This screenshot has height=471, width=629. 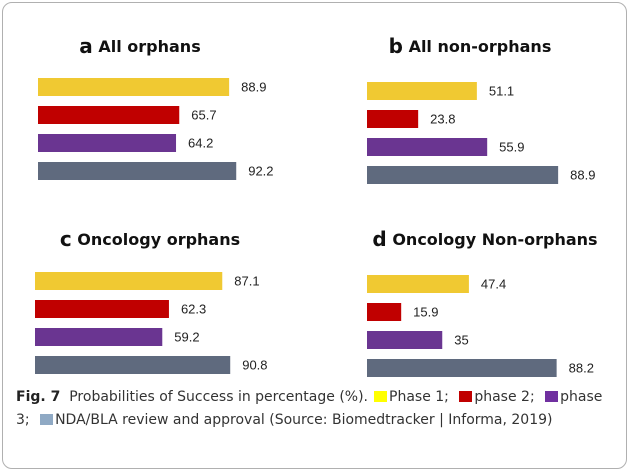 What do you see at coordinates (442, 118) in the screenshot?
I see `value-label: 23.8` at bounding box center [442, 118].